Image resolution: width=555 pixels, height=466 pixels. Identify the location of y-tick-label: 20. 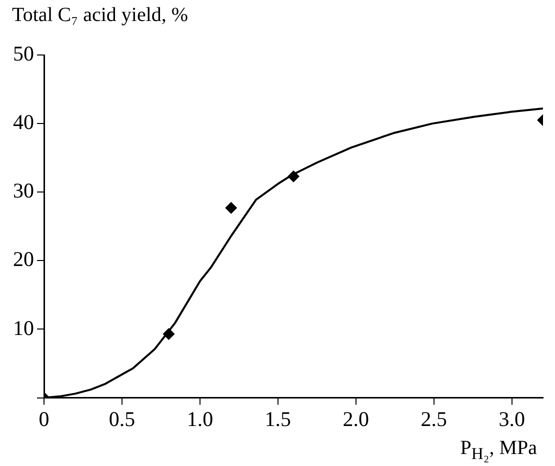
(23, 259).